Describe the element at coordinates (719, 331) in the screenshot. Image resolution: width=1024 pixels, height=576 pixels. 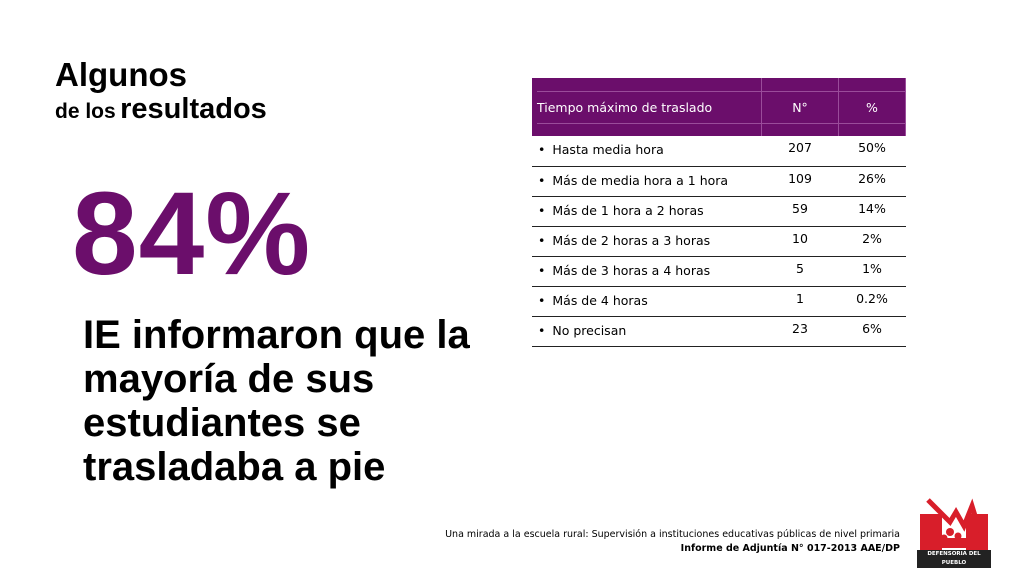
I see `table-row: • No precisan 23 6%` at that location.